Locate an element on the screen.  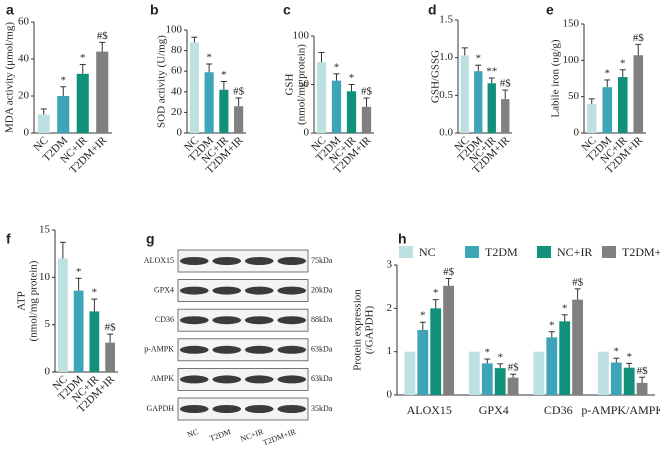
panel-letter: c is located at coordinates (287, 10).